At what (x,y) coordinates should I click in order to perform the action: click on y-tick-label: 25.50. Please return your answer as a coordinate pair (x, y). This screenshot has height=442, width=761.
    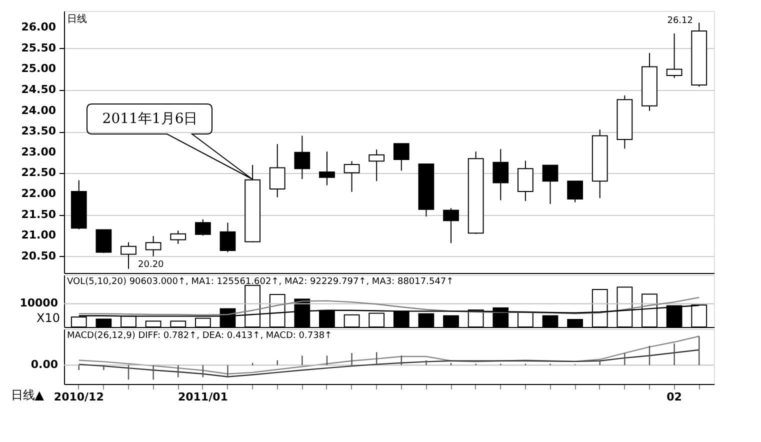
    Looking at the image, I should click on (38, 47).